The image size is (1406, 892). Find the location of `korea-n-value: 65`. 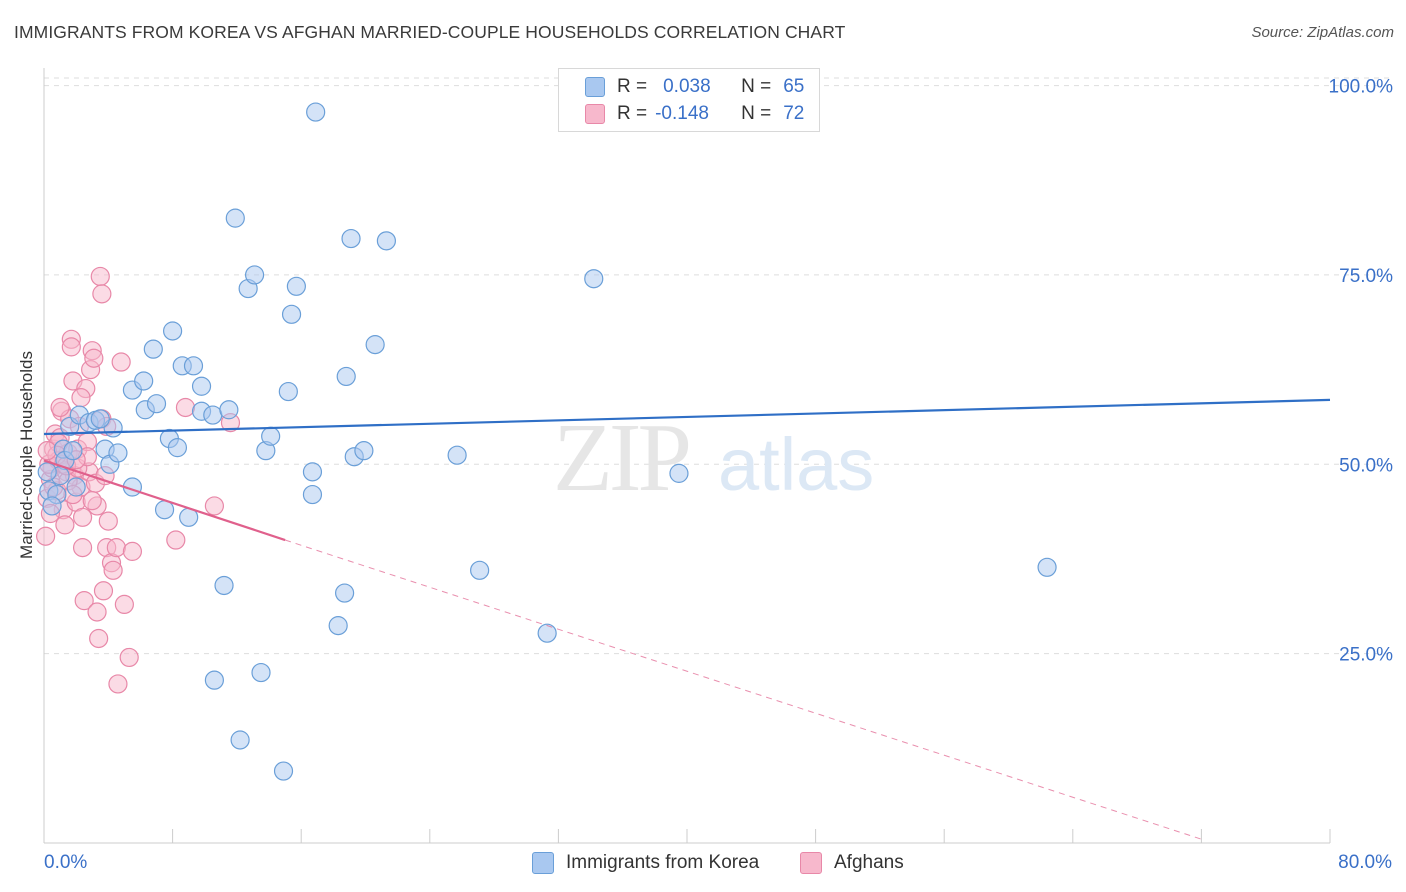

korea-n-value: 65 is located at coordinates (794, 86).